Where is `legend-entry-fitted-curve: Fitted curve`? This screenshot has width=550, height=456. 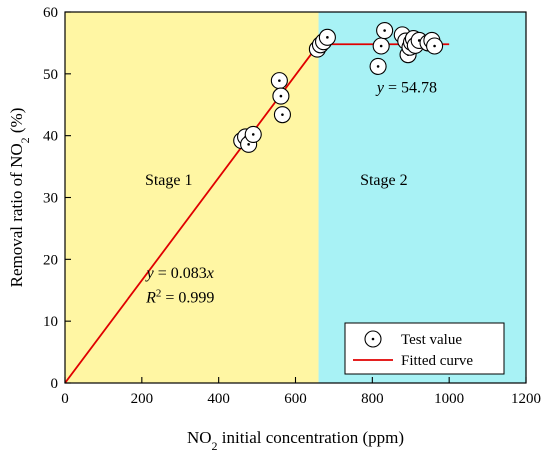 legend-entry-fitted-curve: Fitted curve is located at coordinates (413, 361).